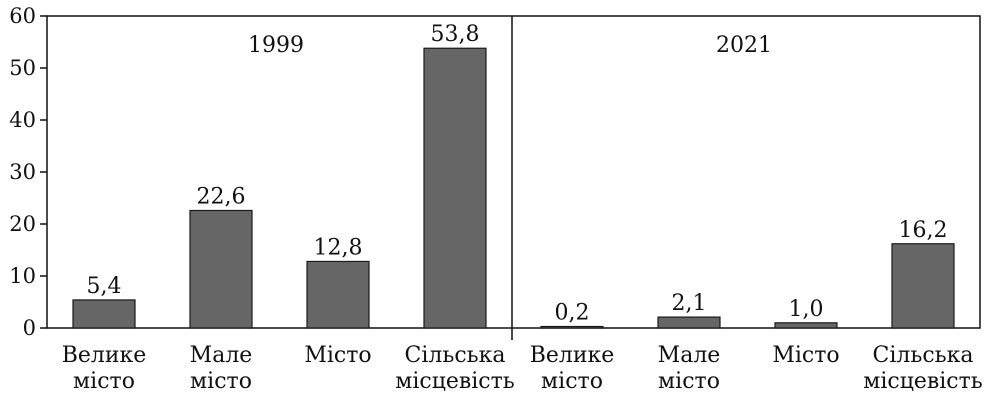 Image resolution: width=991 pixels, height=399 pixels. I want to click on y-tick-label: 60, so click(22, 16).